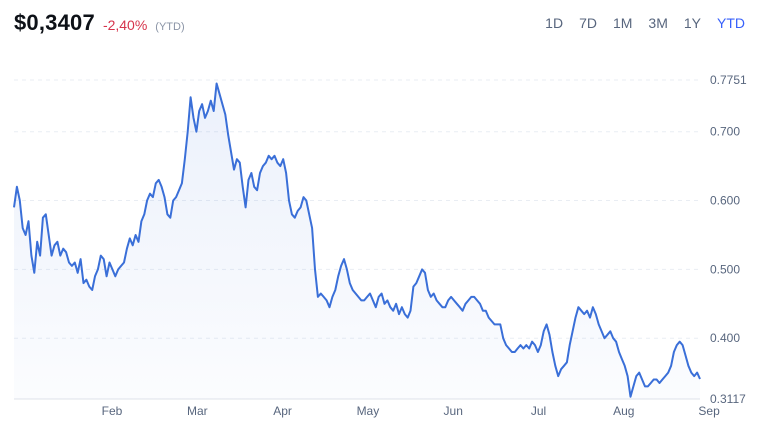  What do you see at coordinates (725, 269) in the screenshot?
I see `y-tick-label: 0.500` at bounding box center [725, 269].